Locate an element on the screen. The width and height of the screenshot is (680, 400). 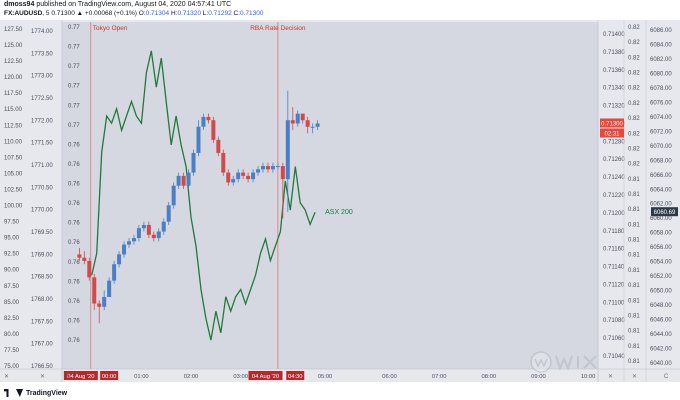
far-left-axis-tick: 77.50 is located at coordinates (12, 351).